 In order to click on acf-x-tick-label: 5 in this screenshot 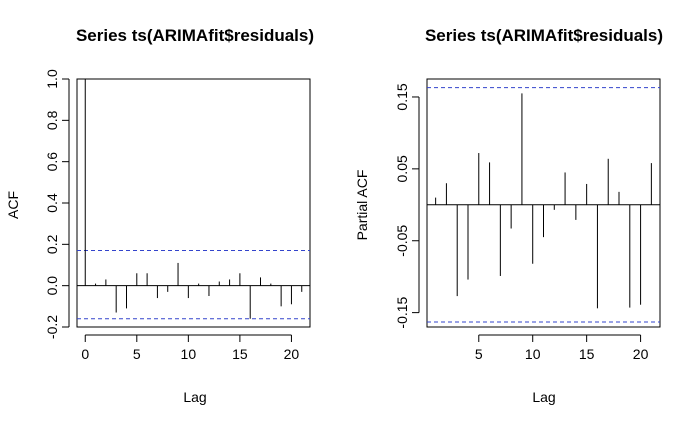, I will do `click(137, 354)`.